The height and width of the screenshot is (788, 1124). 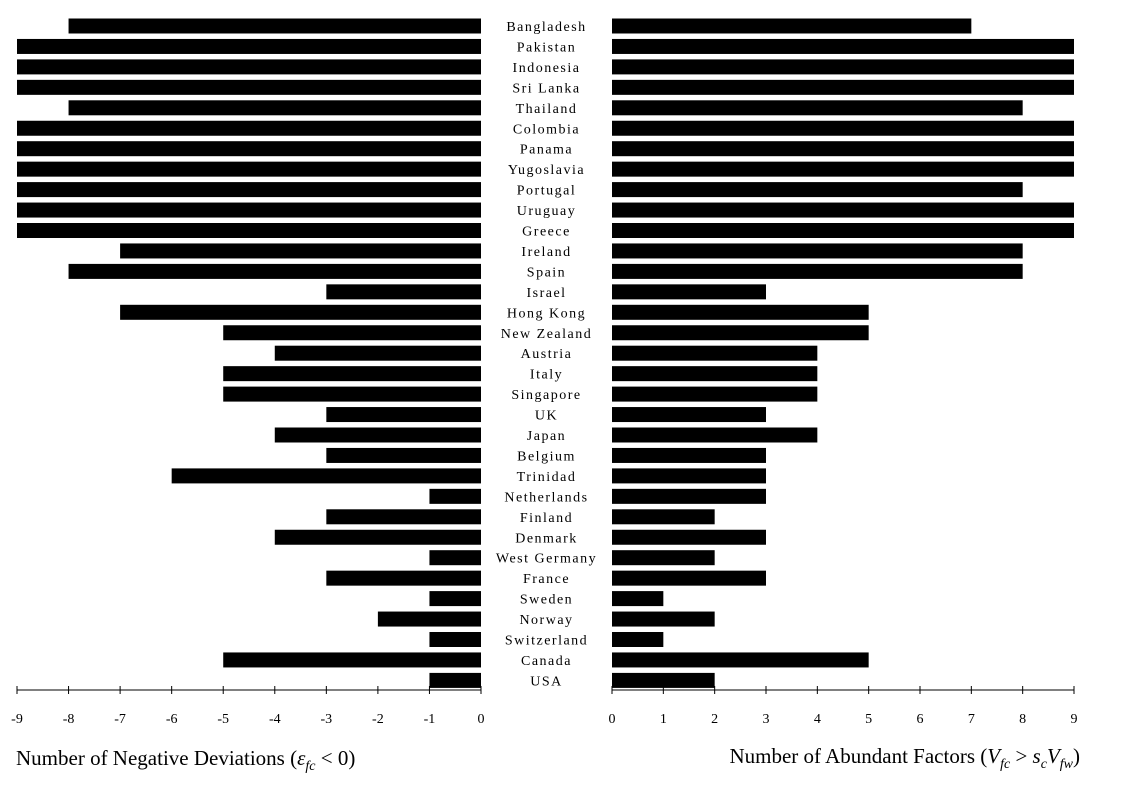 What do you see at coordinates (638, 639) in the screenshot?
I see `right-bar-switzerland` at bounding box center [638, 639].